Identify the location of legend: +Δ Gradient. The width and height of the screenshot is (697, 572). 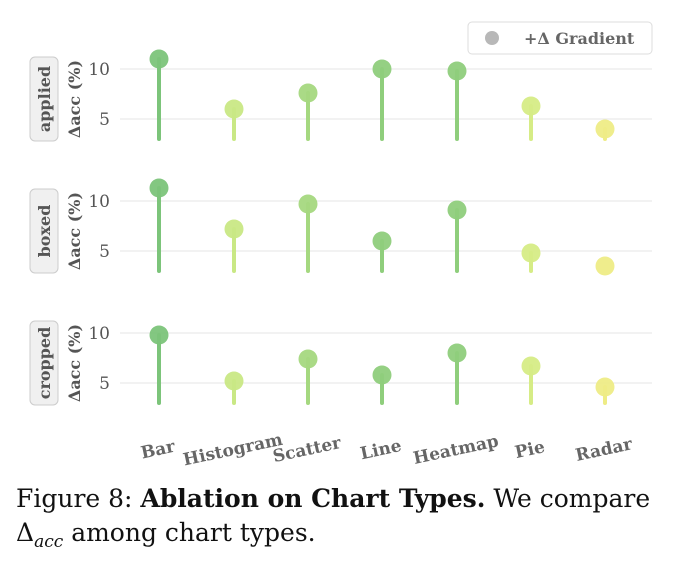
(560, 38).